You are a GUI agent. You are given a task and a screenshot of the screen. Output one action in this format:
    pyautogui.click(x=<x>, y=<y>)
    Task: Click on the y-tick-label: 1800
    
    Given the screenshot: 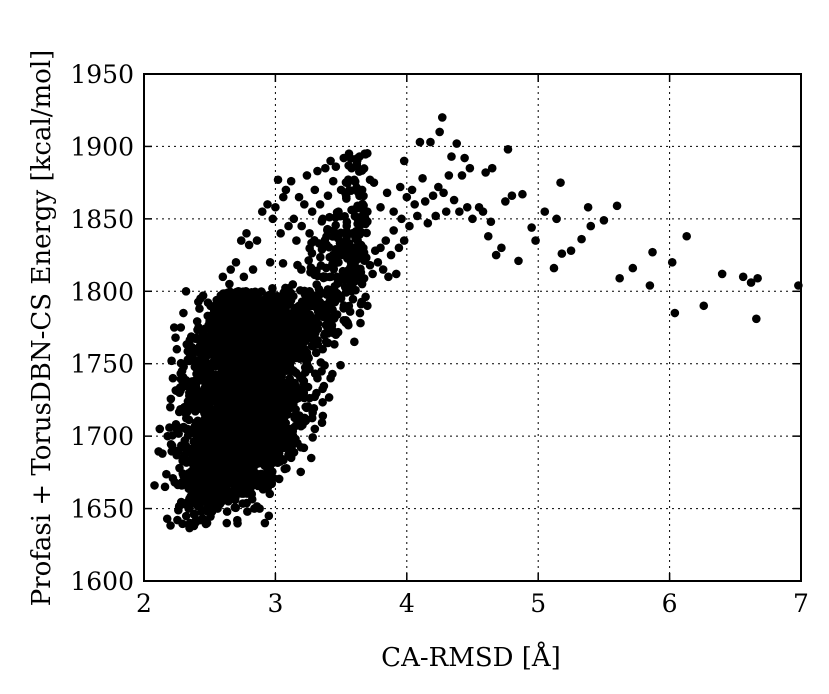 What is the action you would take?
    pyautogui.click(x=102, y=291)
    